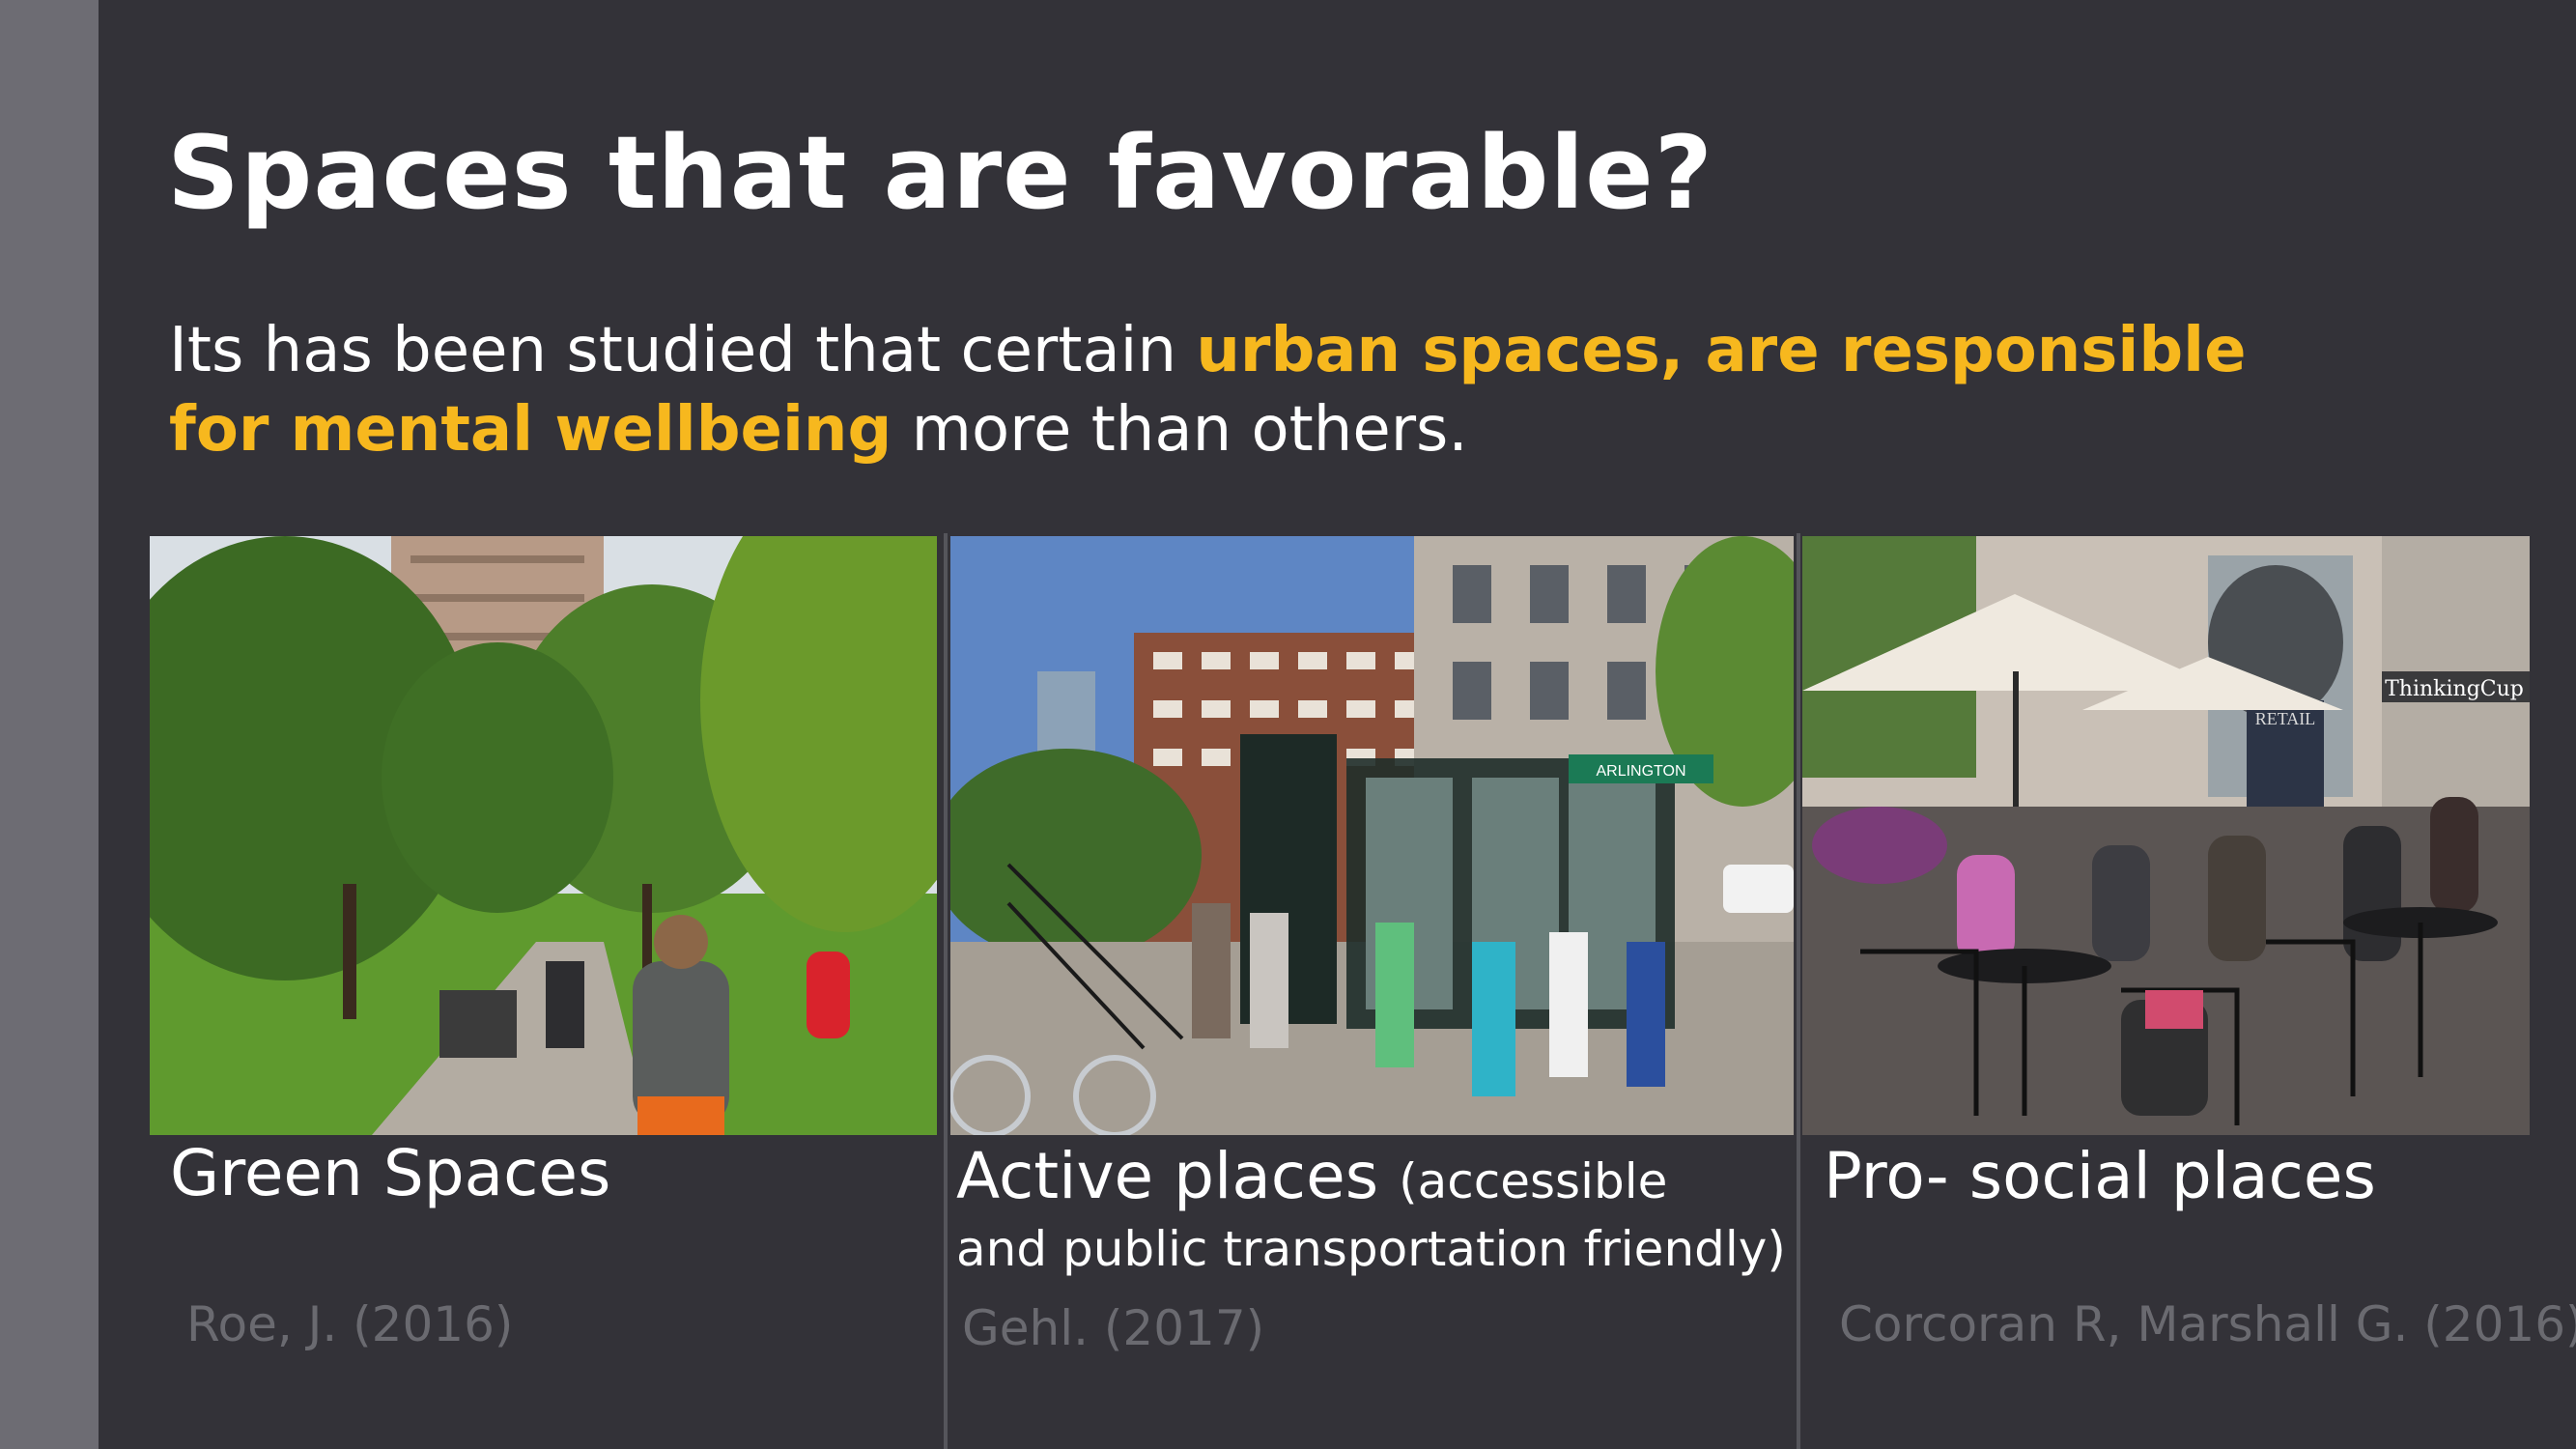 Image resolution: width=2576 pixels, height=1449 pixels. Describe the element at coordinates (1371, 1249) in the screenshot. I see `caption-active-places-note-line2: and public transportation friendly)` at that location.